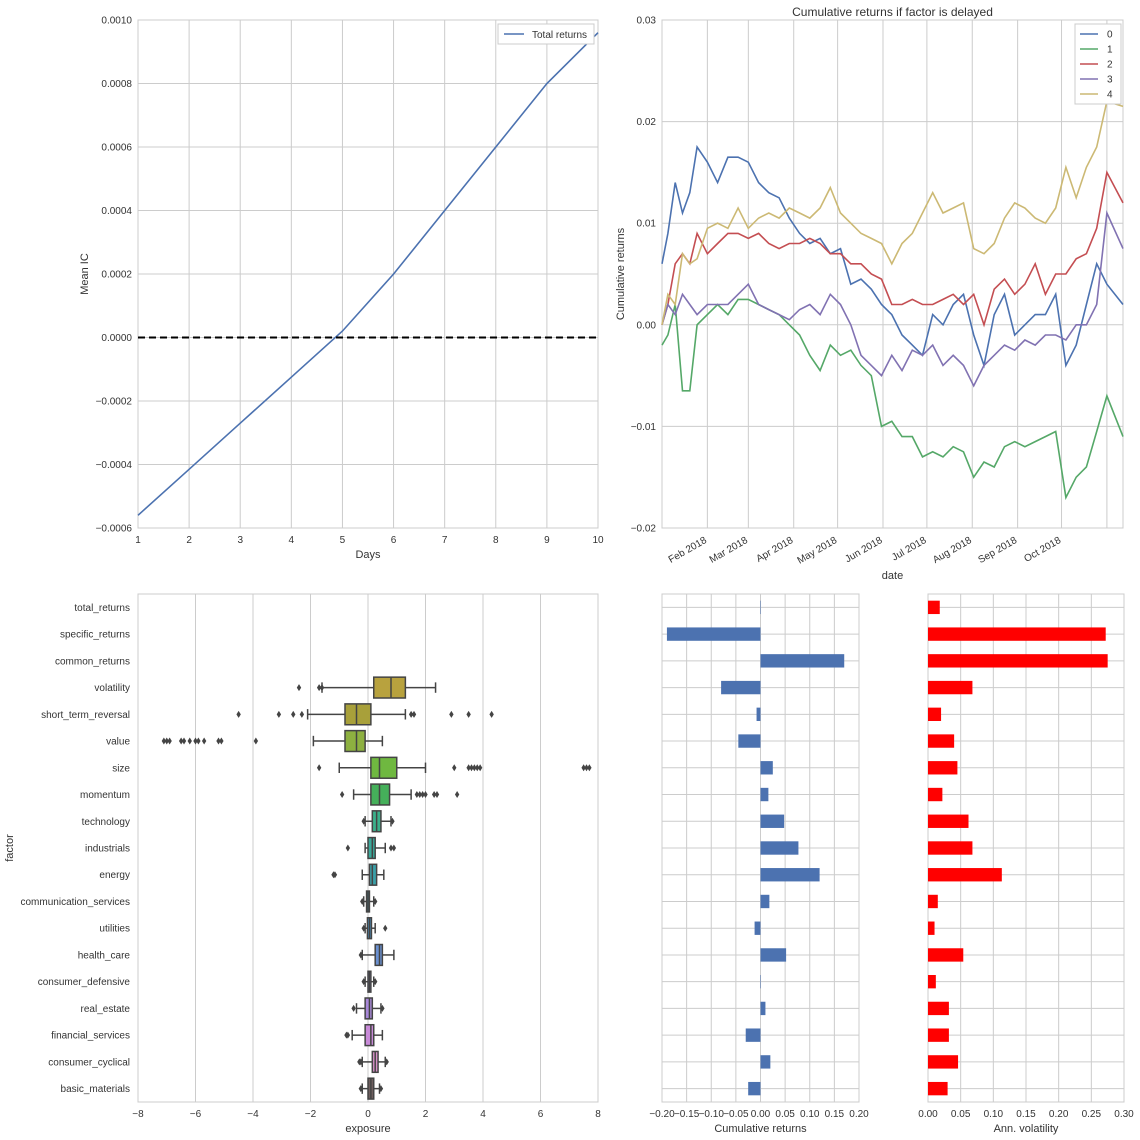 The image size is (1140, 1140). Describe the element at coordinates (377, 821) in the screenshot. I see `box-technology` at that location.